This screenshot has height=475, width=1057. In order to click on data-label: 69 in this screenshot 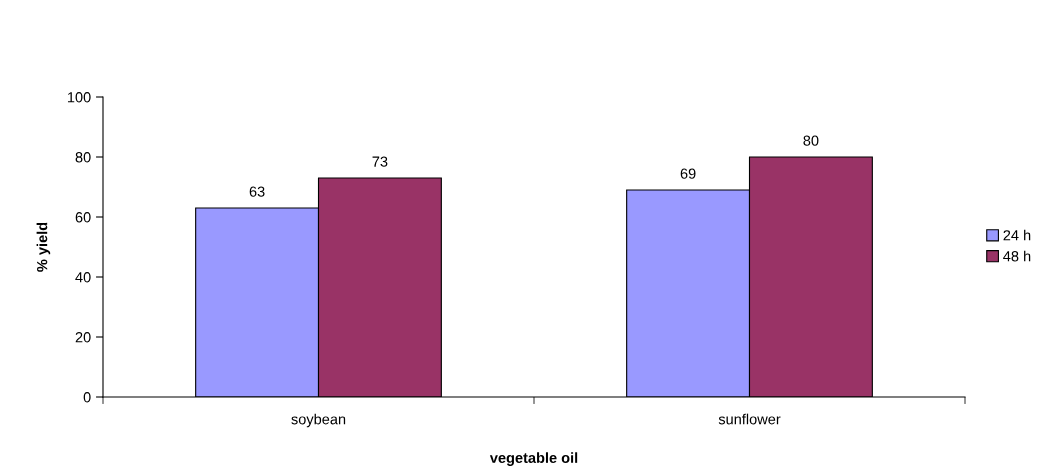, I will do `click(688, 173)`.